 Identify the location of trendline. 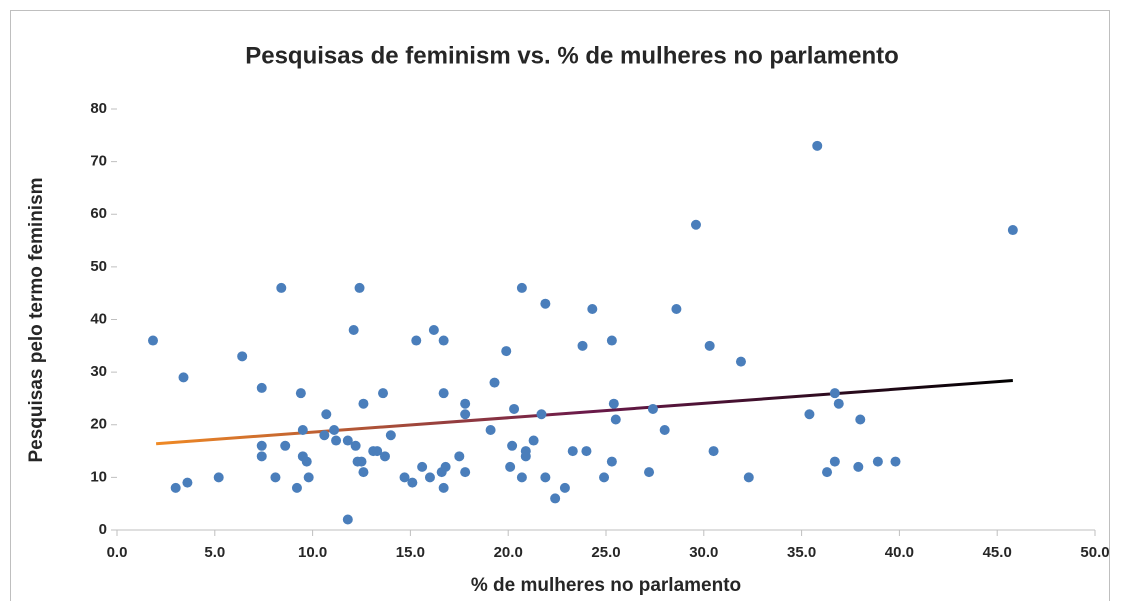
(584, 412).